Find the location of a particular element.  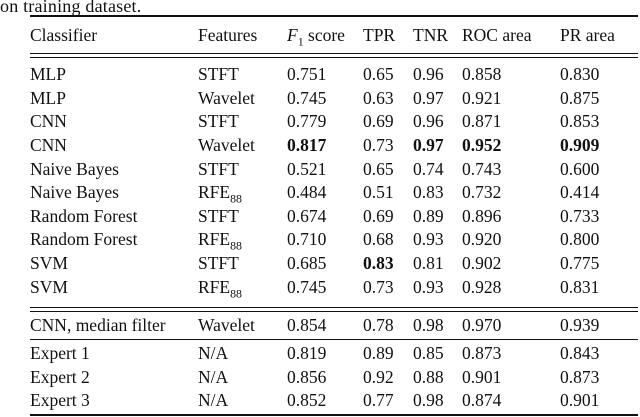

cell-roc-area: 0.873 is located at coordinates (482, 352).